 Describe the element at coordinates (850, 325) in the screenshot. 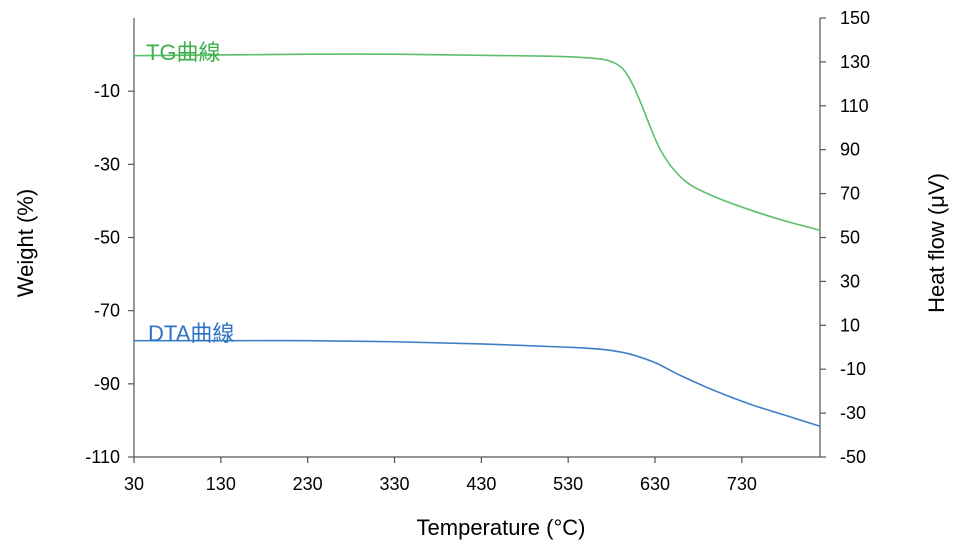

I see `y-right-tick-label: 10` at that location.